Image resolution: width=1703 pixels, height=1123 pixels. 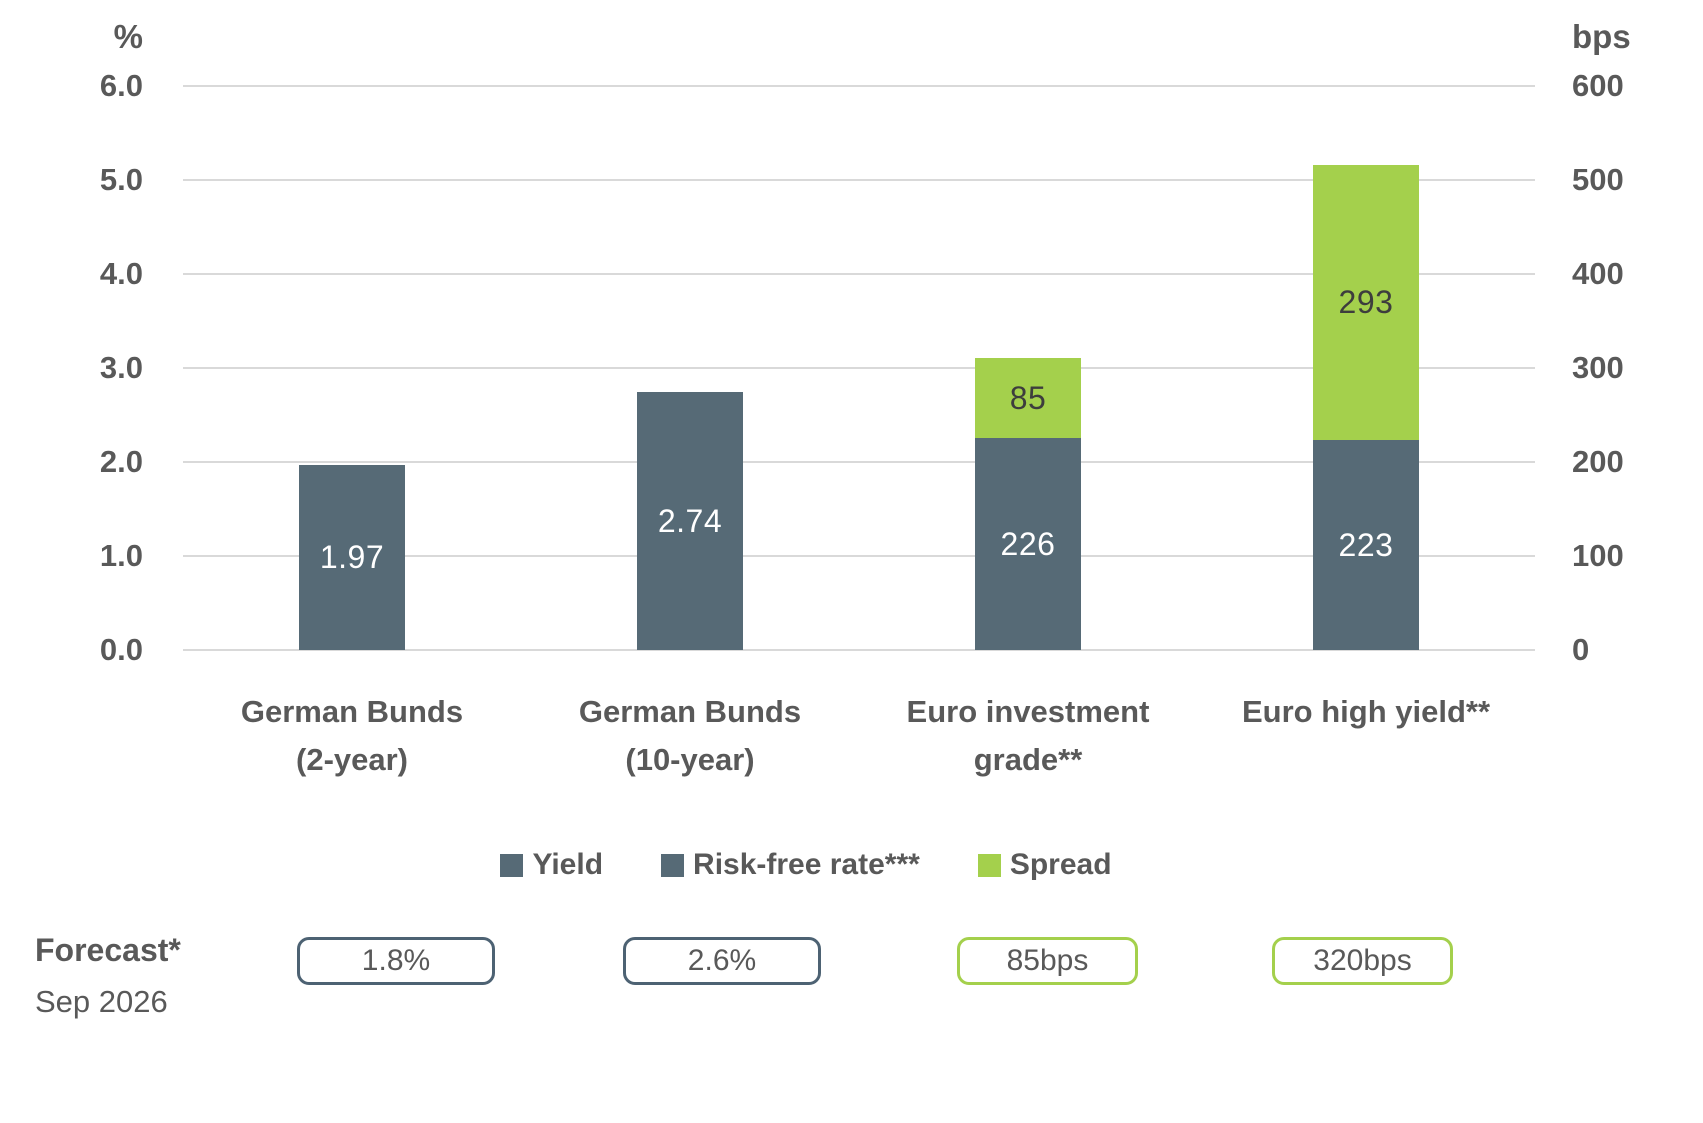 What do you see at coordinates (1047, 961) in the screenshot?
I see `forecast-box: 85bps` at bounding box center [1047, 961].